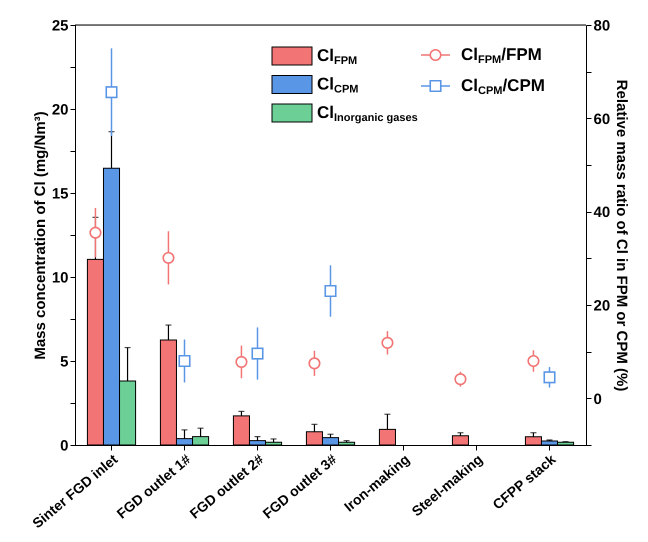 Image resolution: width=648 pixels, height=542 pixels. I want to click on y-tick-label: 20, so click(60, 110).